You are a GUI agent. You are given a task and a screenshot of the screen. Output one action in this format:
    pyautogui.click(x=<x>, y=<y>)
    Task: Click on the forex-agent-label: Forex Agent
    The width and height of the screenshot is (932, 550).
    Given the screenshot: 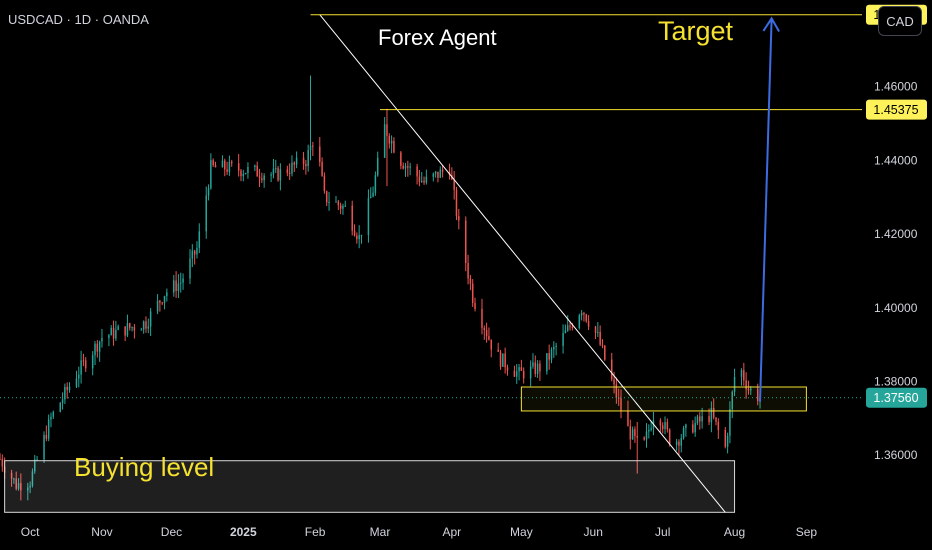 What is the action you would take?
    pyautogui.click(x=437, y=37)
    